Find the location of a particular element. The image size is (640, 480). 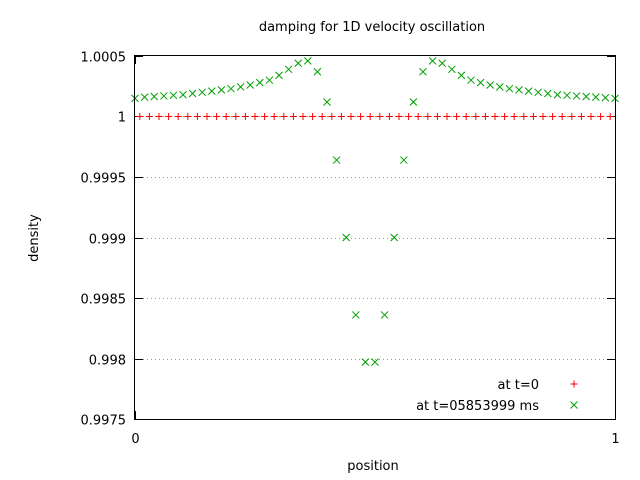

y-tick-label: 0.998 is located at coordinates (107, 361).